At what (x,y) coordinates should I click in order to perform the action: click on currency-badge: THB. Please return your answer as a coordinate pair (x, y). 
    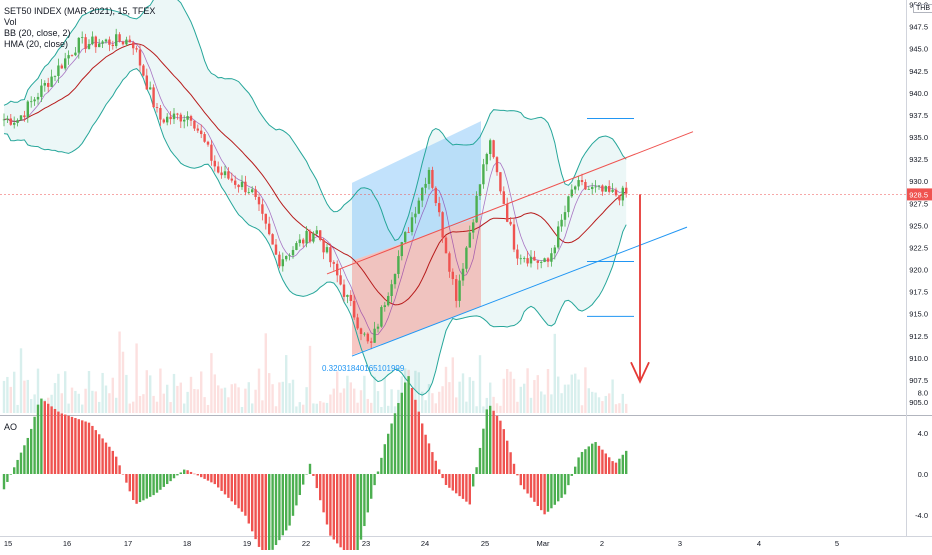
    Looking at the image, I should click on (922, 8).